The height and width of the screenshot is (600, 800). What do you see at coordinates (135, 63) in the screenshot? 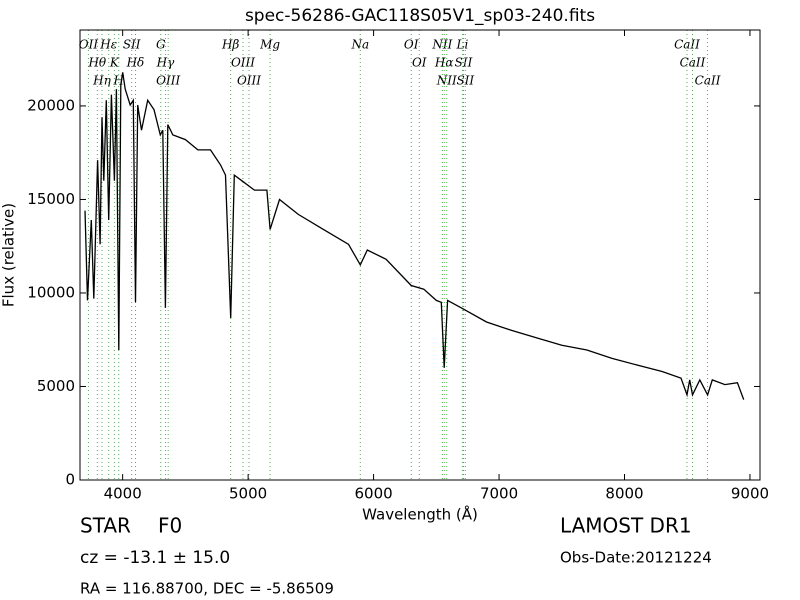
I see `spectral-line-label: Hδ` at bounding box center [135, 63].